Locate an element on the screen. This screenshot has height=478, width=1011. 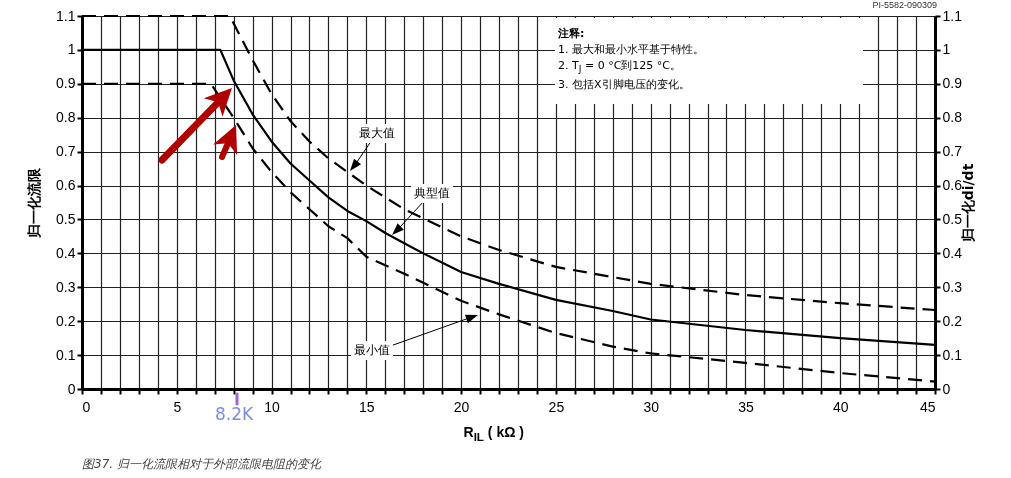
y-tick-label: 0.9 is located at coordinates (66, 83).